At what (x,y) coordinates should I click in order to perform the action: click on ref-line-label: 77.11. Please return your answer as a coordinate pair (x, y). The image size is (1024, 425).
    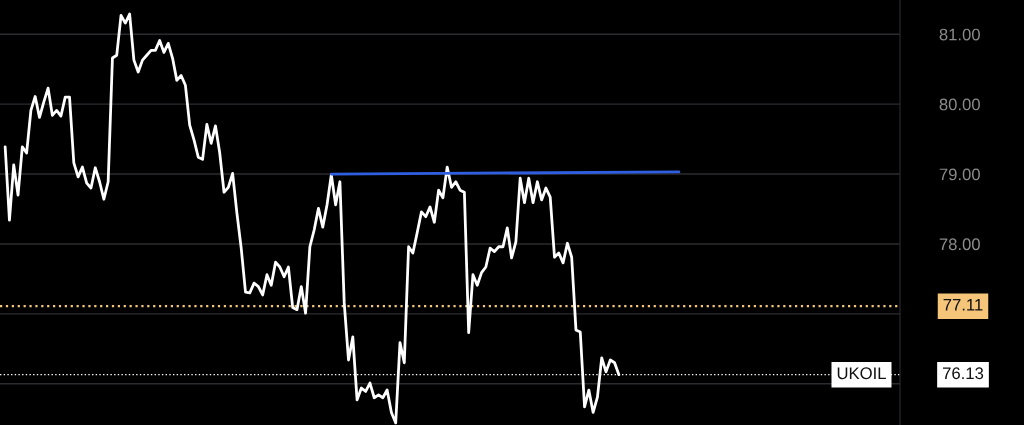
    Looking at the image, I should click on (963, 305).